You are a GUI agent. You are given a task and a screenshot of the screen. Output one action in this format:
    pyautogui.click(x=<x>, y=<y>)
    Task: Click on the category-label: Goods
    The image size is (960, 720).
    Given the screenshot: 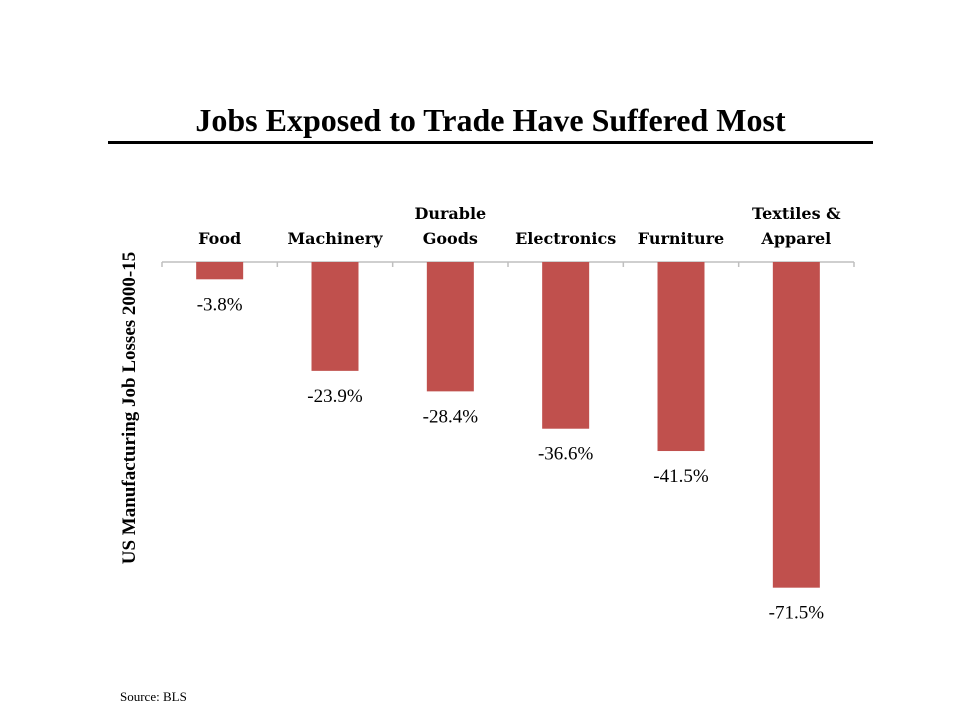 What is the action you would take?
    pyautogui.click(x=450, y=238)
    